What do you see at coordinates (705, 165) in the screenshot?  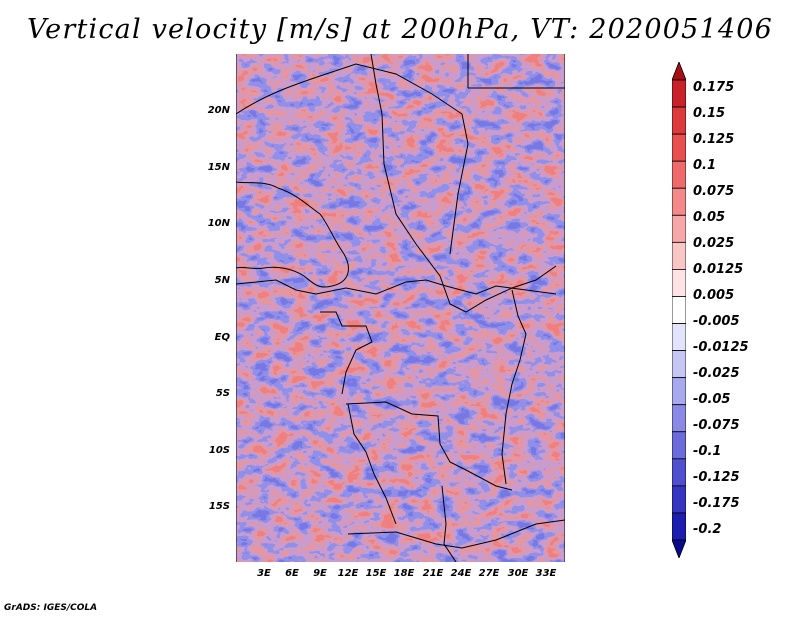 I see `colorbar-label-3: 0.1` at bounding box center [705, 165].